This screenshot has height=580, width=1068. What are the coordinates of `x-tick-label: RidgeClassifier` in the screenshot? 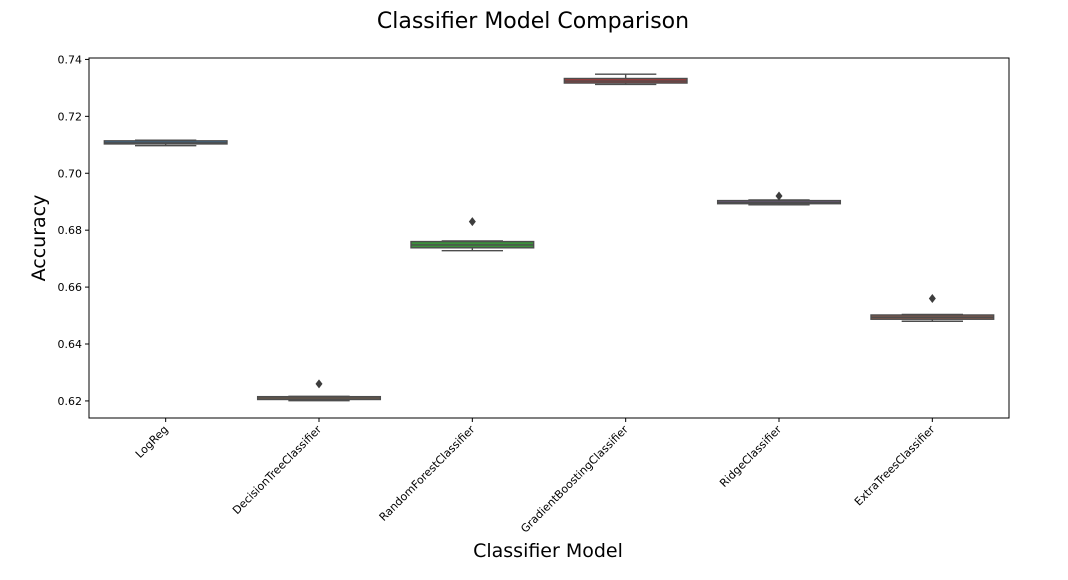 It's located at (750, 456).